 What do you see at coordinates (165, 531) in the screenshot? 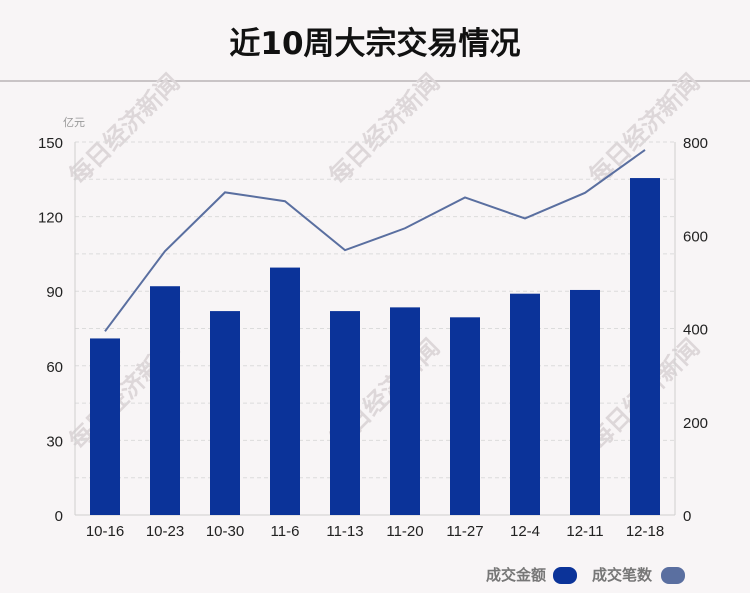
I see `x-tick-label: 10-23` at bounding box center [165, 531].